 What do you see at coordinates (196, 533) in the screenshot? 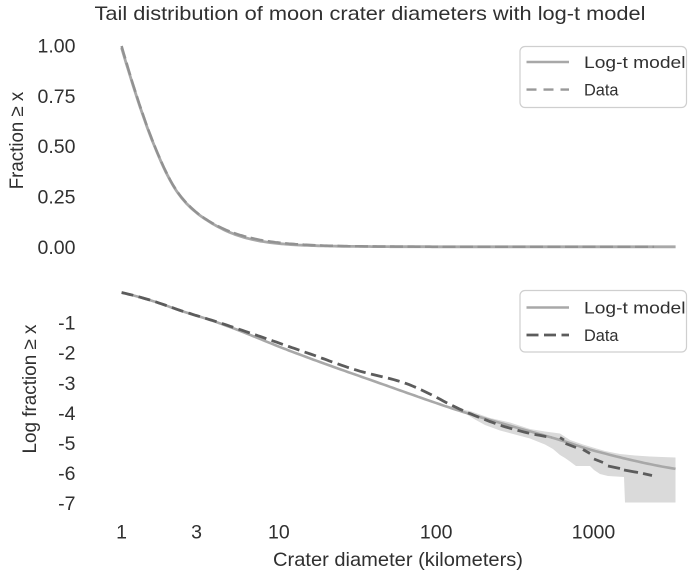
I see `svg-text: 3` at bounding box center [196, 533].